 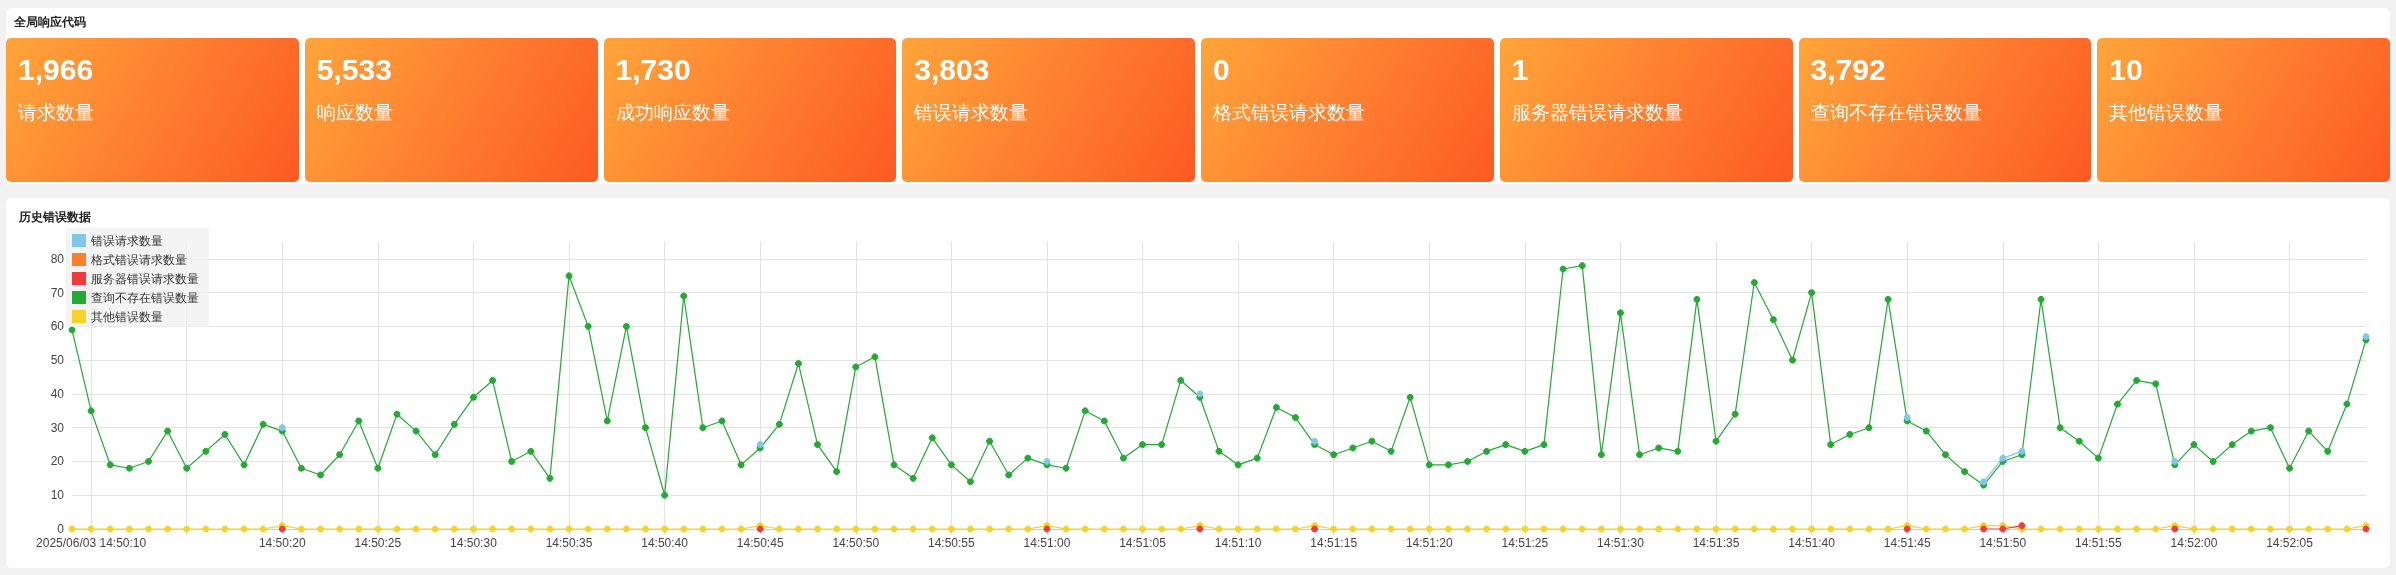 What do you see at coordinates (145, 297) in the screenshot?
I see `legend-label: 查询不存在错误数量` at bounding box center [145, 297].